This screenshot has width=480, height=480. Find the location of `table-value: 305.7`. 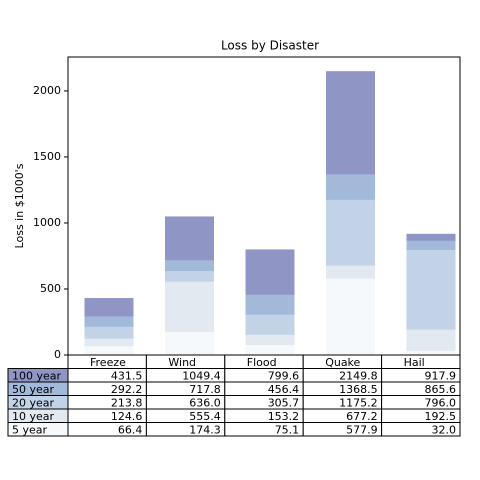

table-value: 305.7 is located at coordinates (284, 402).